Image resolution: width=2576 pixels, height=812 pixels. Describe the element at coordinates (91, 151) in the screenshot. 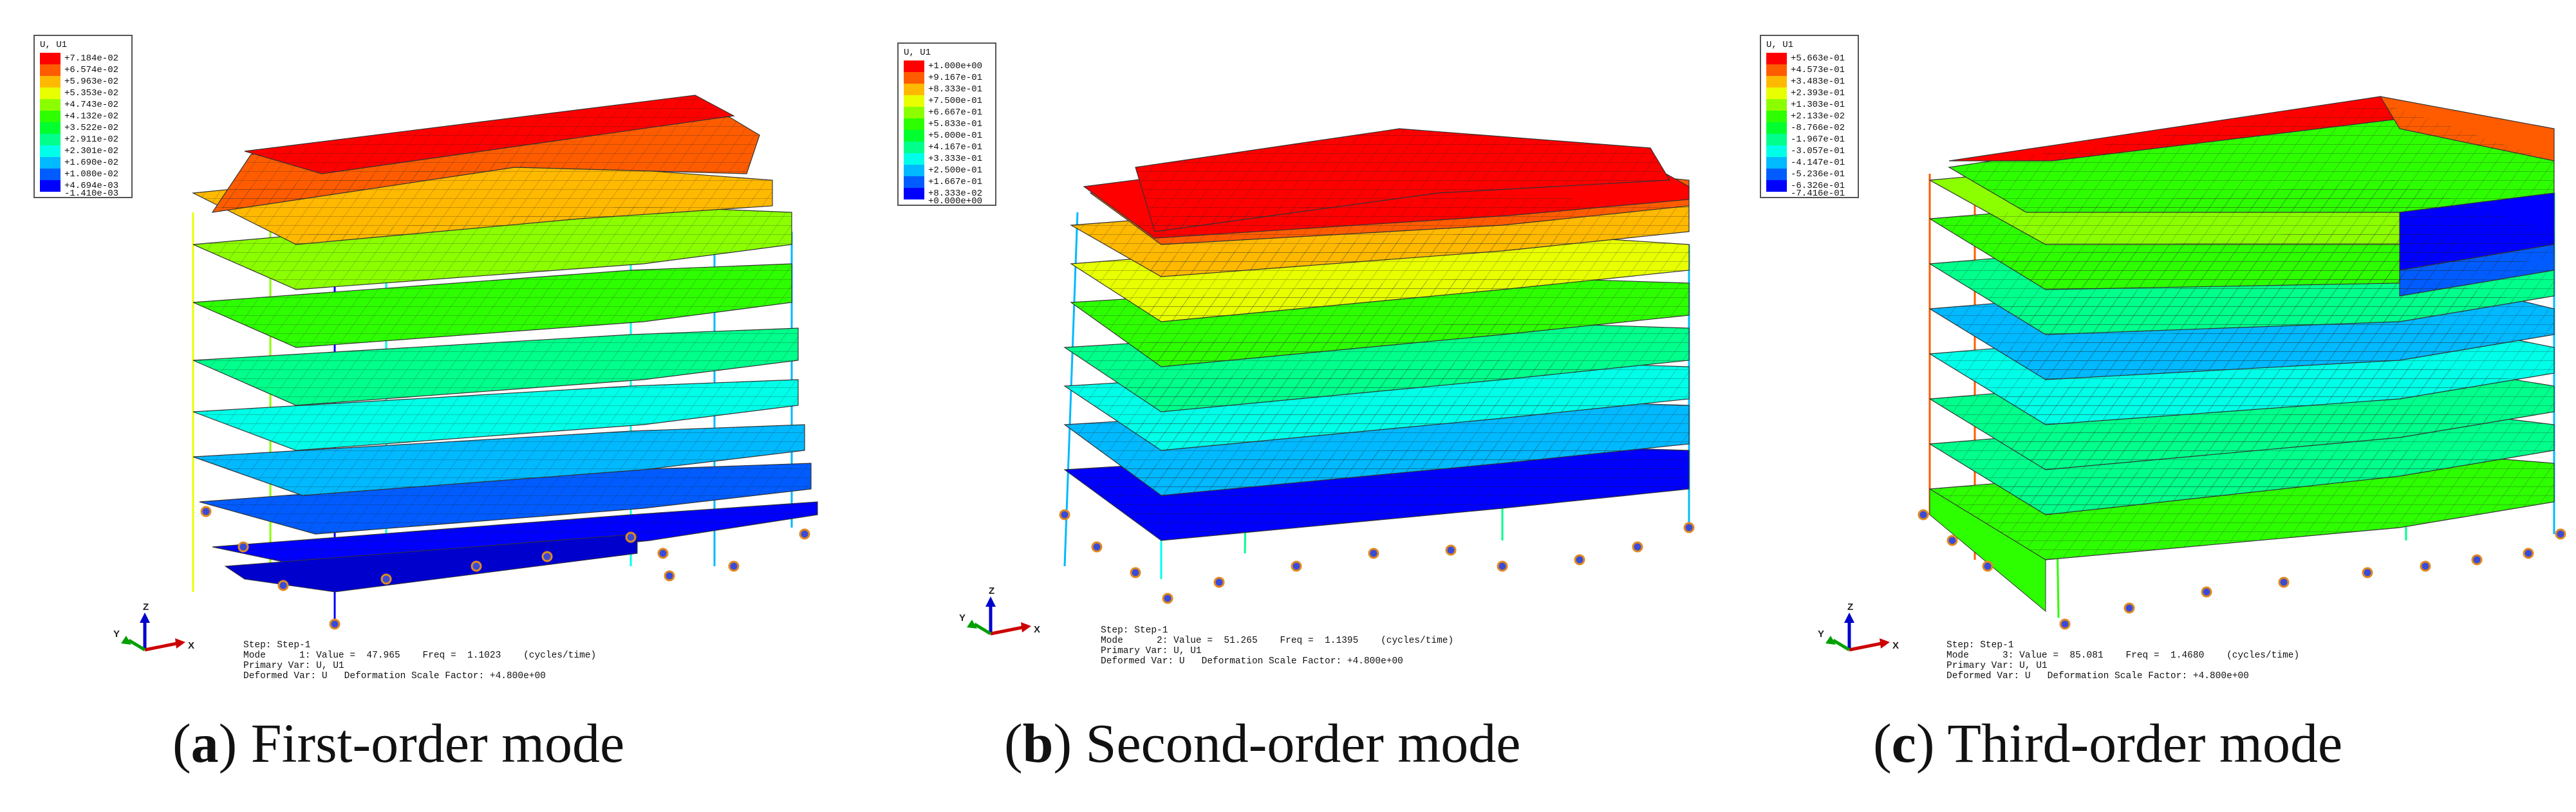

I see `legend-value: +2.301e-02` at that location.